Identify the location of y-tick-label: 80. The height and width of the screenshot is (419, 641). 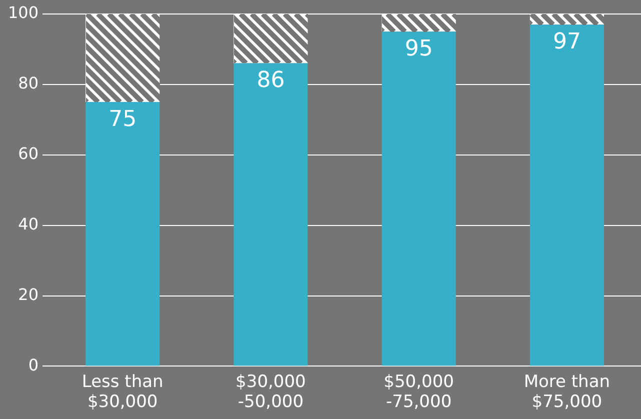
(28, 83).